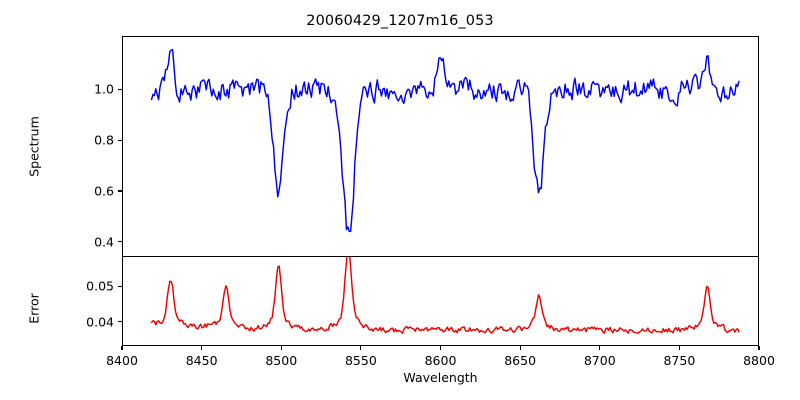  What do you see at coordinates (360, 360) in the screenshot?
I see `x-tick-label: 8550` at bounding box center [360, 360].